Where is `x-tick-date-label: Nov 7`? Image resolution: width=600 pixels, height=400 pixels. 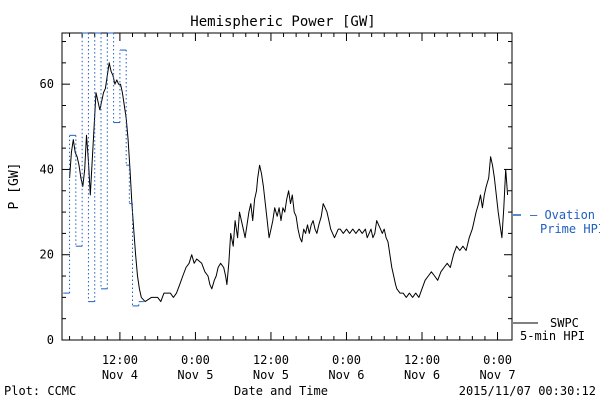 x-tick-date-label: Nov 7 is located at coordinates (497, 375).